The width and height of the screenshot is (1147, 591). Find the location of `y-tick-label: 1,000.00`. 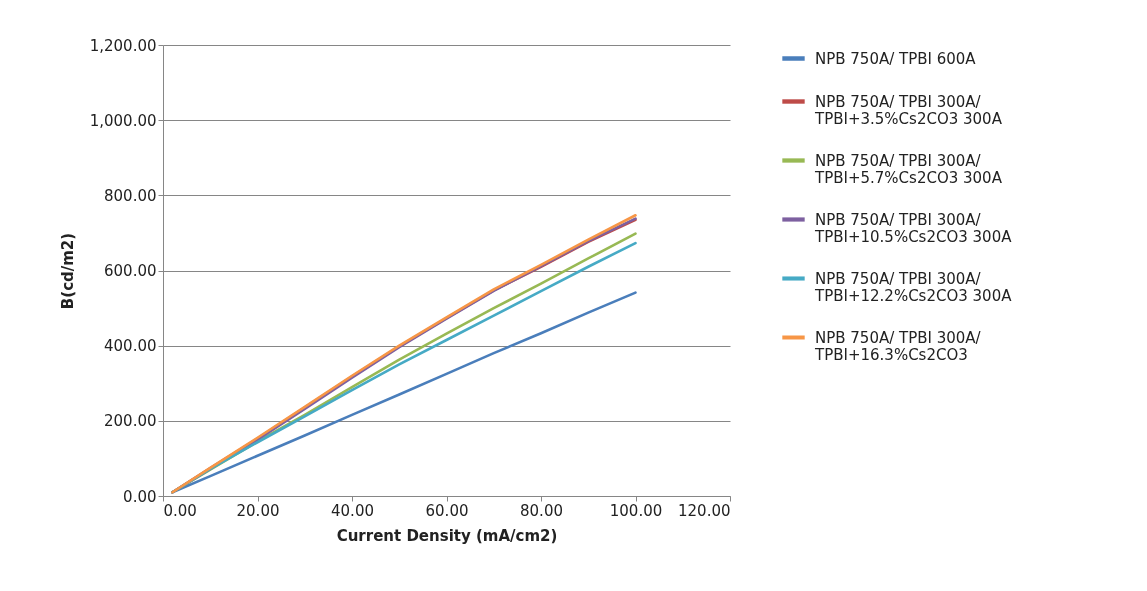

y-tick-label: 1,000.00 is located at coordinates (123, 120).